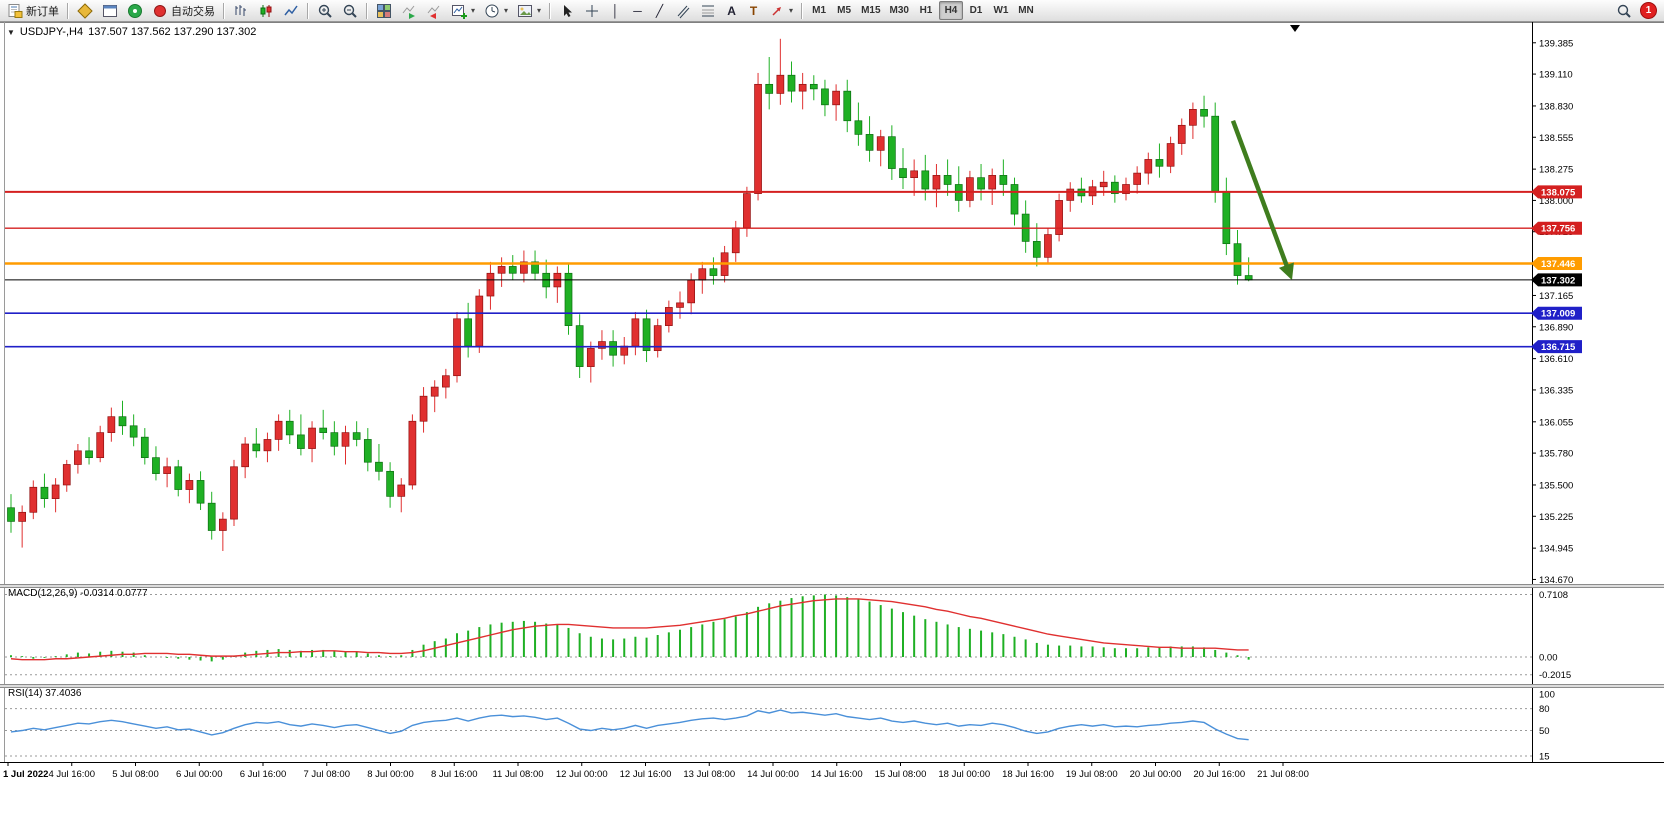  Describe the element at coordinates (110, 10) in the screenshot. I see `data-window-button` at that location.